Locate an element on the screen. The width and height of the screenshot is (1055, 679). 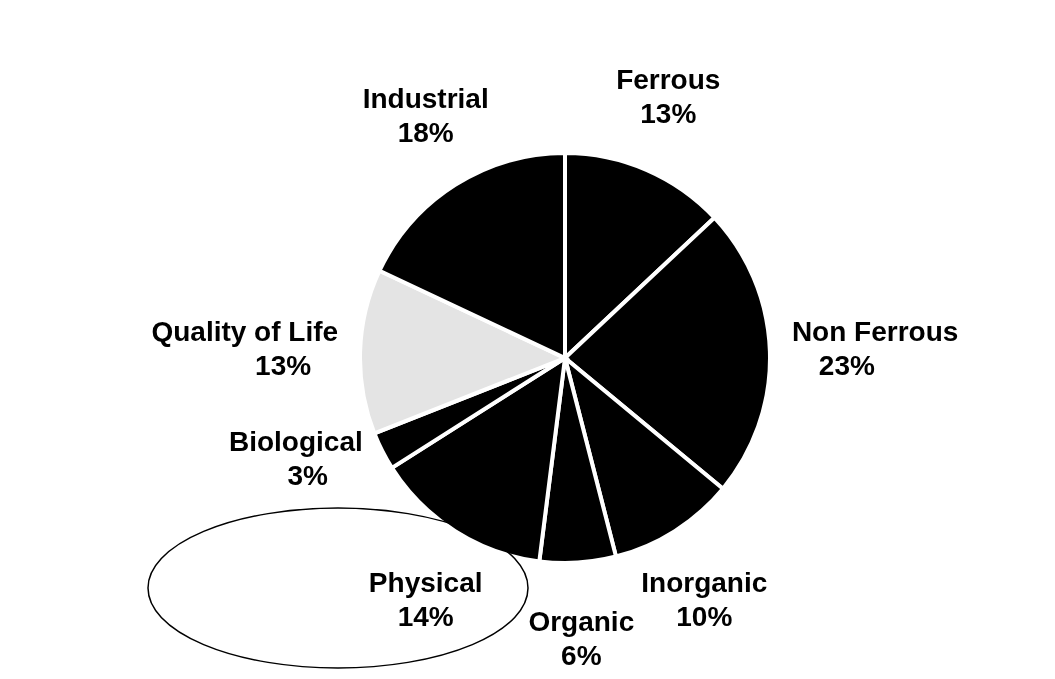
data-label: 18% is located at coordinates (425, 133).